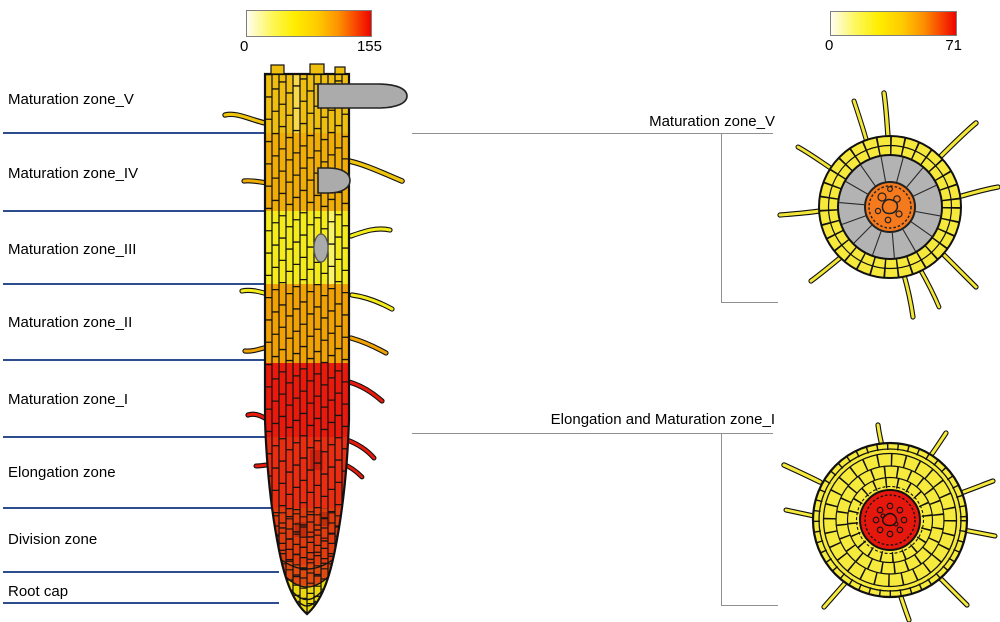 This screenshot has width=1000, height=622. What do you see at coordinates (721, 519) in the screenshot?
I see `callout-bottom-vline` at bounding box center [721, 519].